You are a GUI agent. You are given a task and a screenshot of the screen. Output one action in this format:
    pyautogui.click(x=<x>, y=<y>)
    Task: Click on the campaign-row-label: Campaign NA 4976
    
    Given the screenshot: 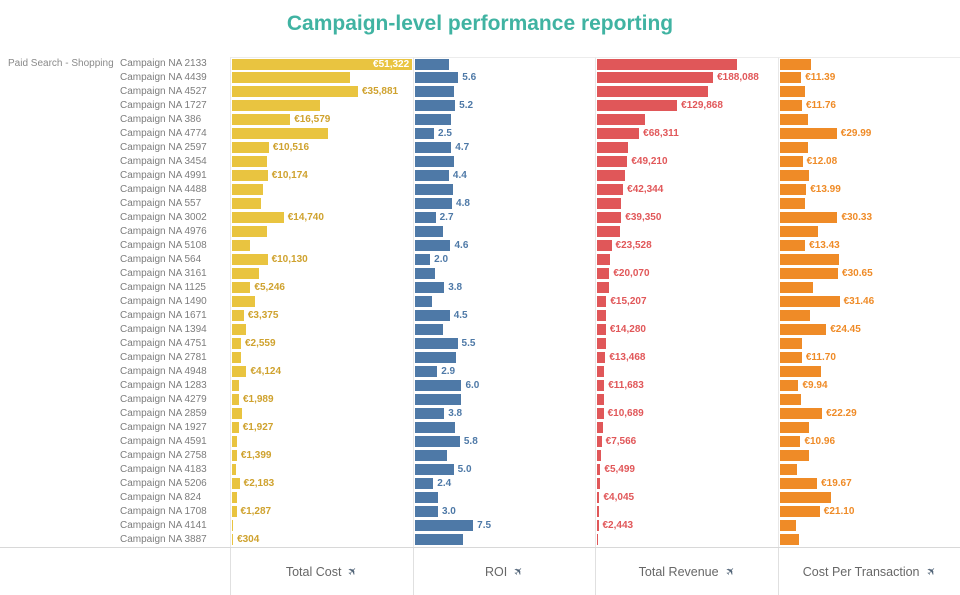 What is the action you would take?
    pyautogui.click(x=163, y=231)
    